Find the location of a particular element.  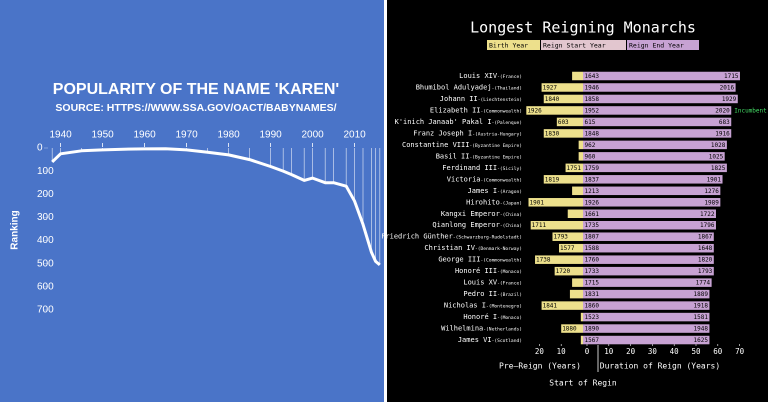

end-year-label: 1648 is located at coordinates (705, 248).